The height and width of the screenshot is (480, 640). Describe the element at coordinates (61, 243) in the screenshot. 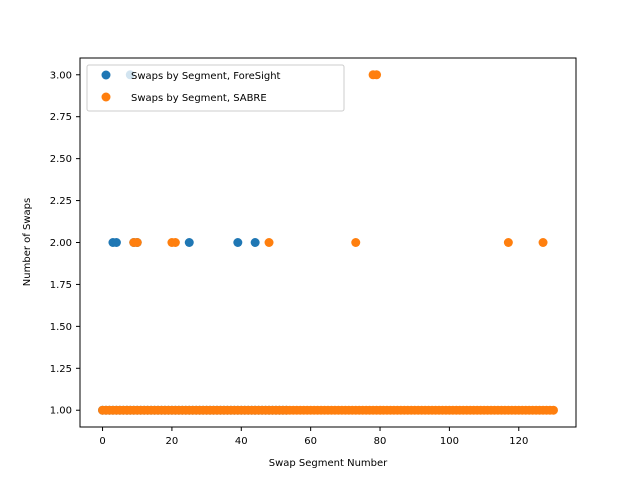

I see `y-tick-label: 2.00` at that location.